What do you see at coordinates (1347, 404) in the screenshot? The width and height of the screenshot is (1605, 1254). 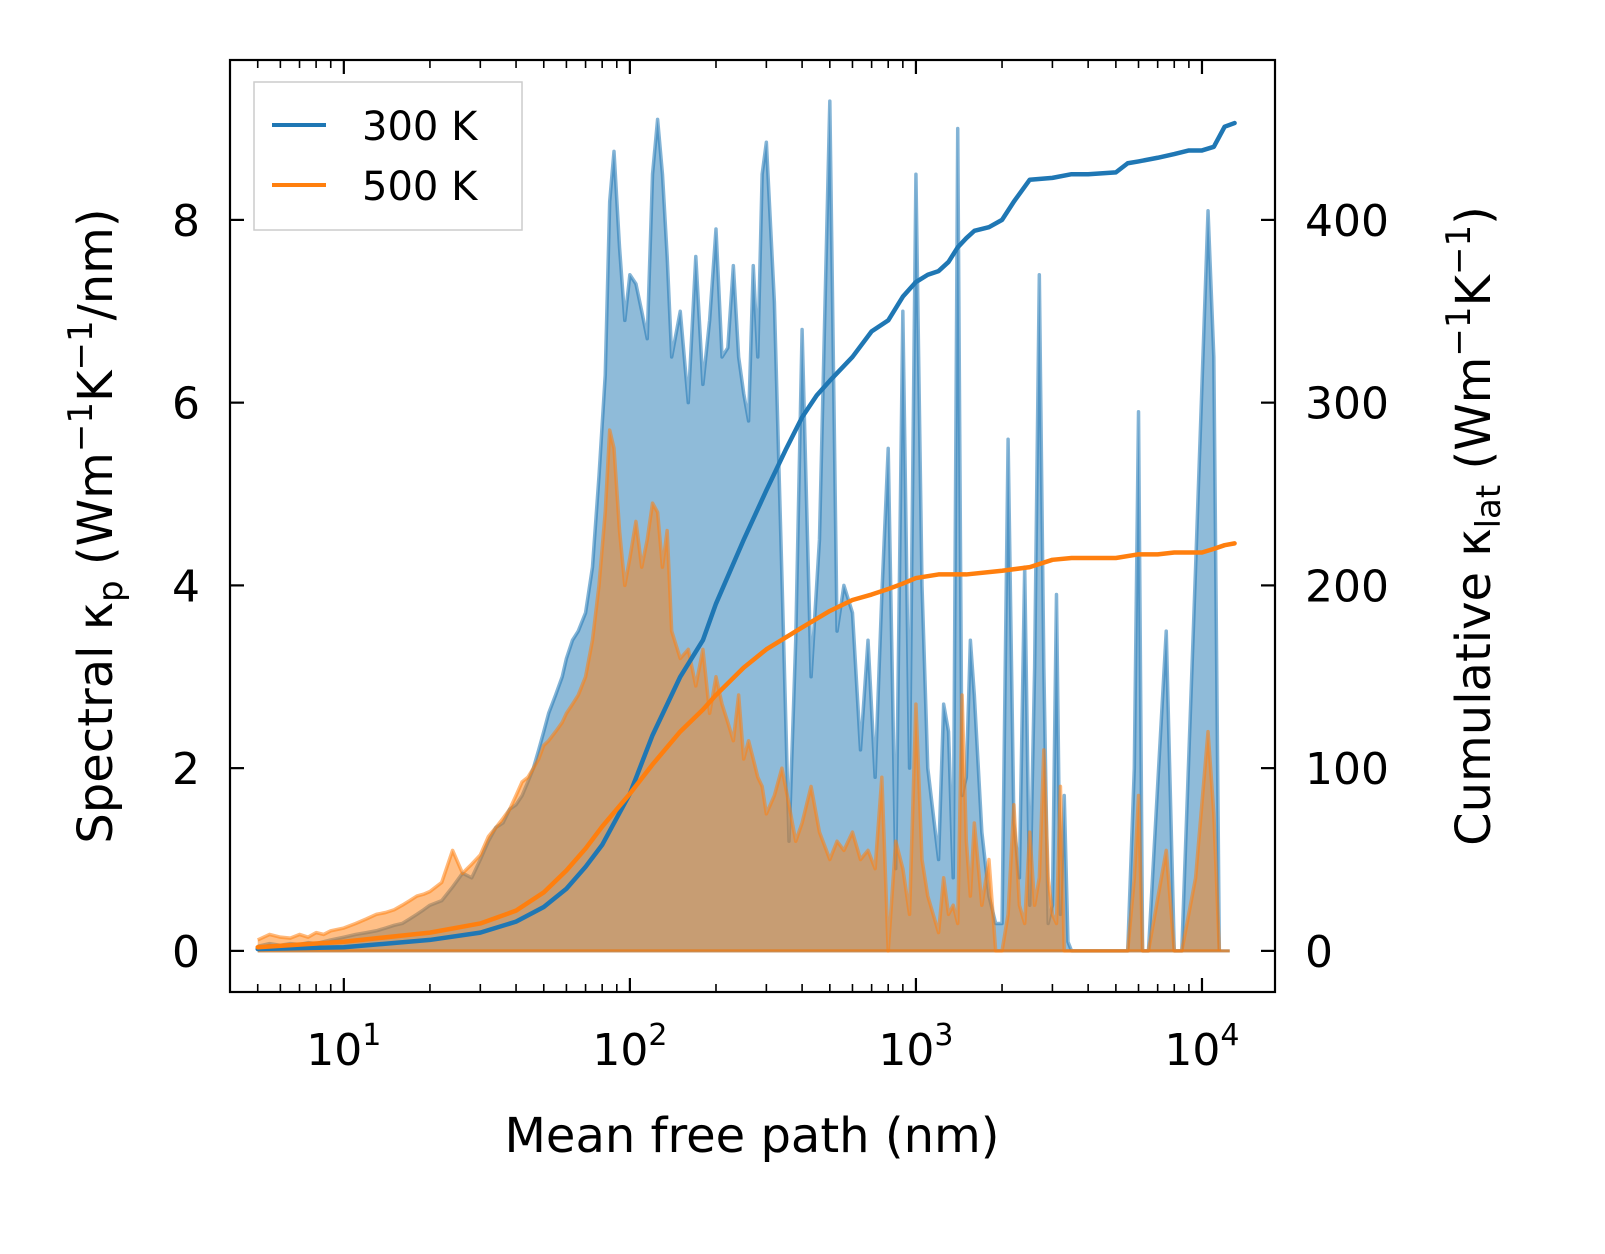 I see `y-right-tick-label-3: 300` at bounding box center [1347, 404].